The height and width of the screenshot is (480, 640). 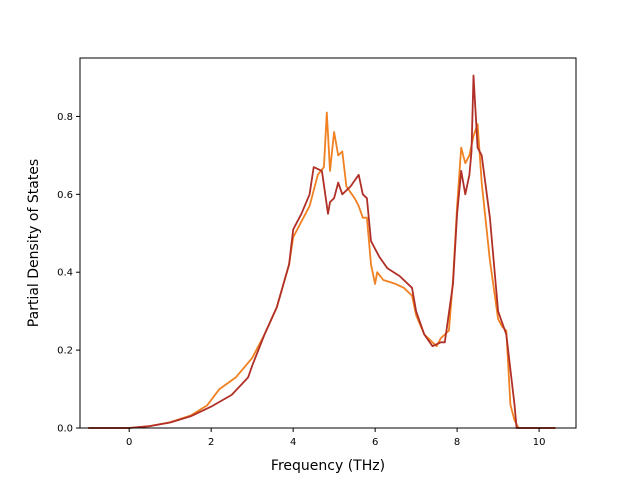 What do you see at coordinates (293, 442) in the screenshot?
I see `x-tick-label: 4` at bounding box center [293, 442].